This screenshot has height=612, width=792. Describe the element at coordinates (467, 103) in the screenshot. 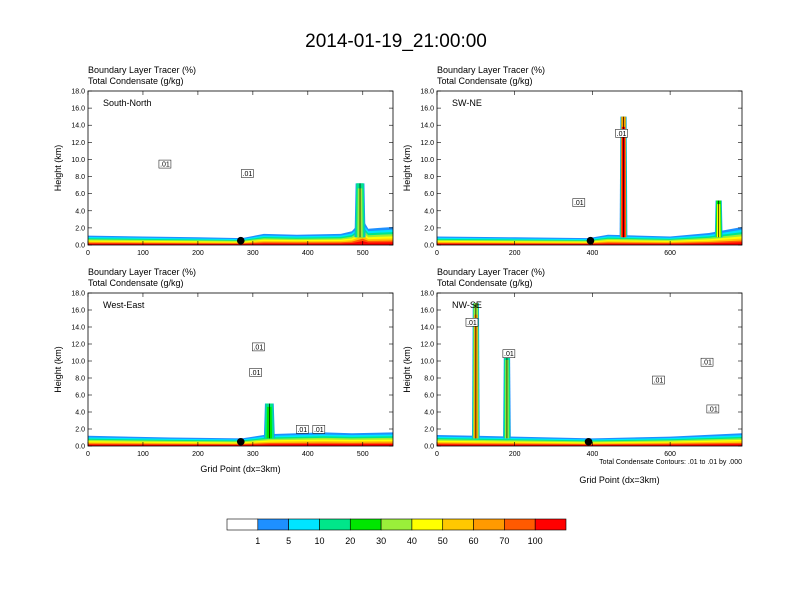

I see `panel-label: SW-NE` at that location.